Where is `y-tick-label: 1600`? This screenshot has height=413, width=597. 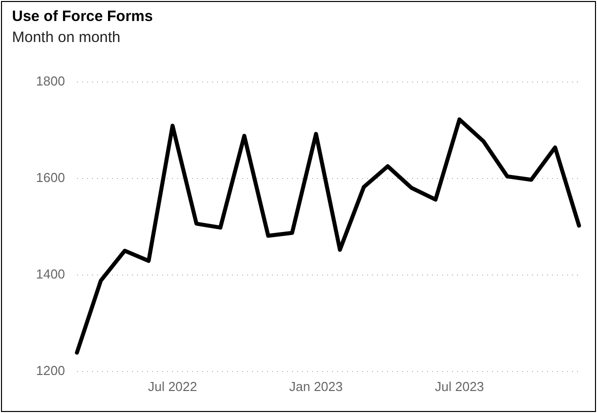 y-tick-label: 1600 is located at coordinates (50, 177).